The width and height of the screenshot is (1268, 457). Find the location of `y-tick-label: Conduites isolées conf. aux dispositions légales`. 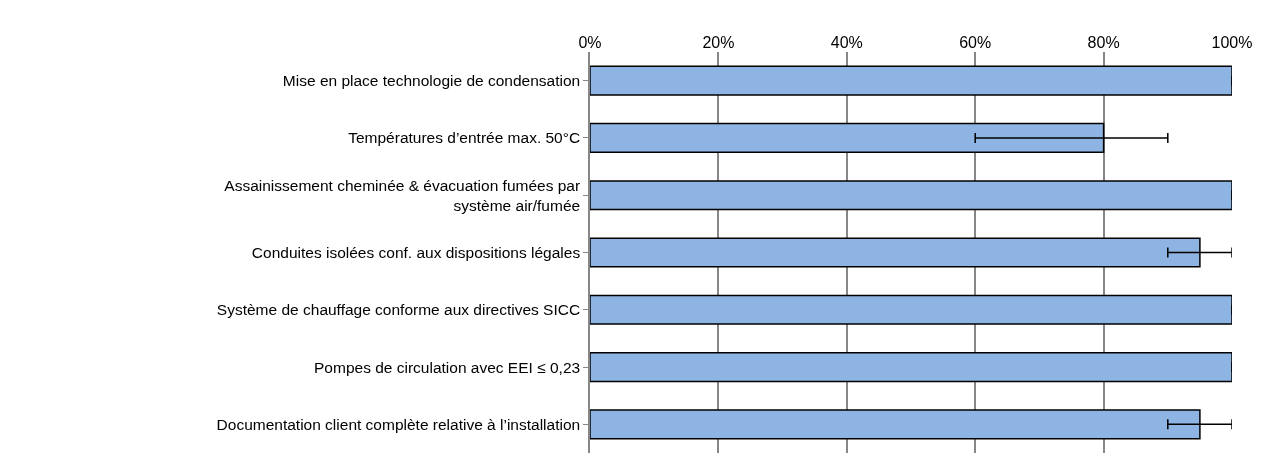

y-tick-label: Conduites isolées conf. aux dispositions légales is located at coordinates (416, 252).